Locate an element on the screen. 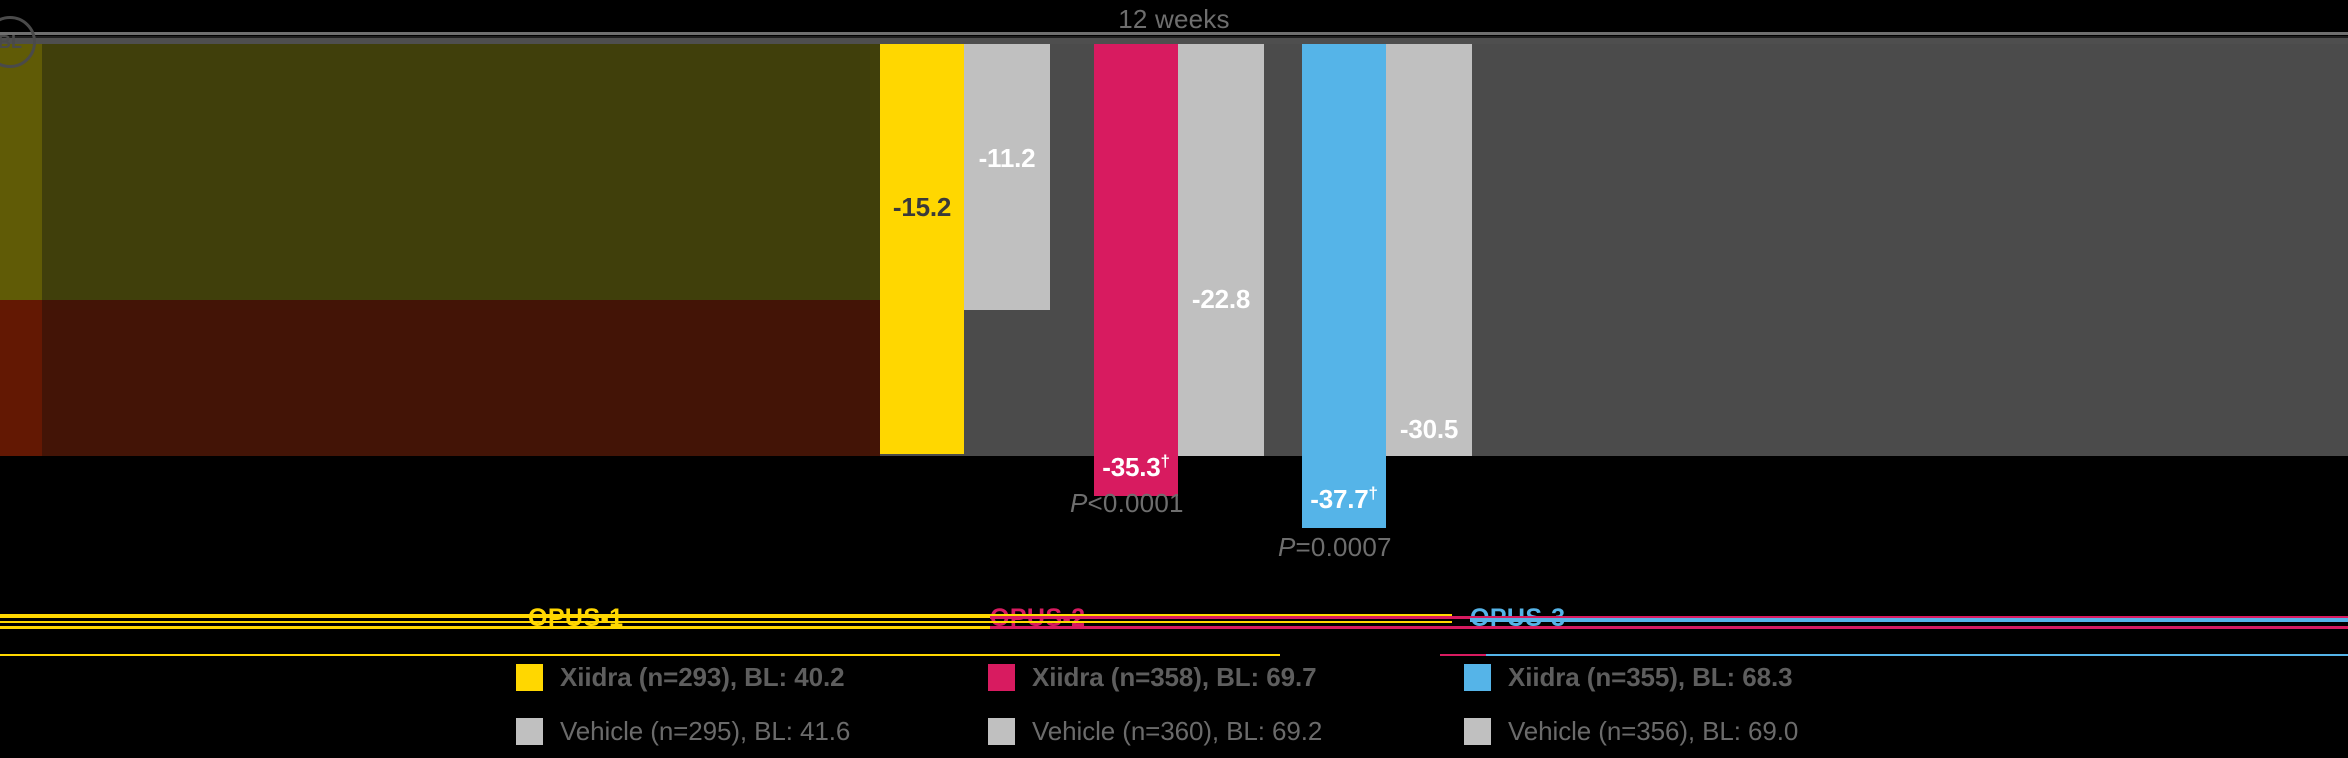 This screenshot has width=2348, height=758. bar-opus1-vehicle: -11.2 is located at coordinates (1007, 177).